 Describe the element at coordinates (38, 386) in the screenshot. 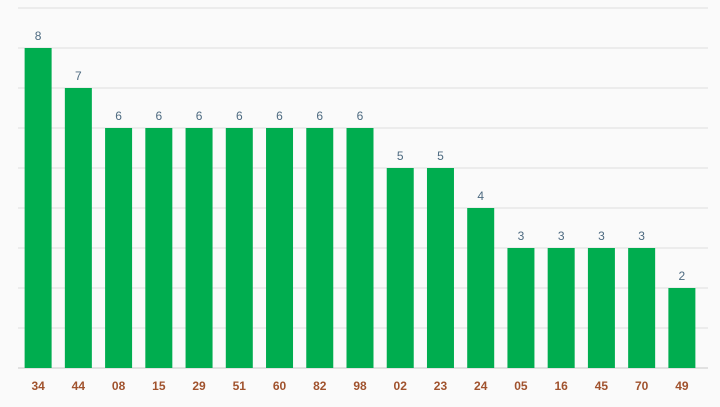

I see `x-tick-label-34: 34` at that location.